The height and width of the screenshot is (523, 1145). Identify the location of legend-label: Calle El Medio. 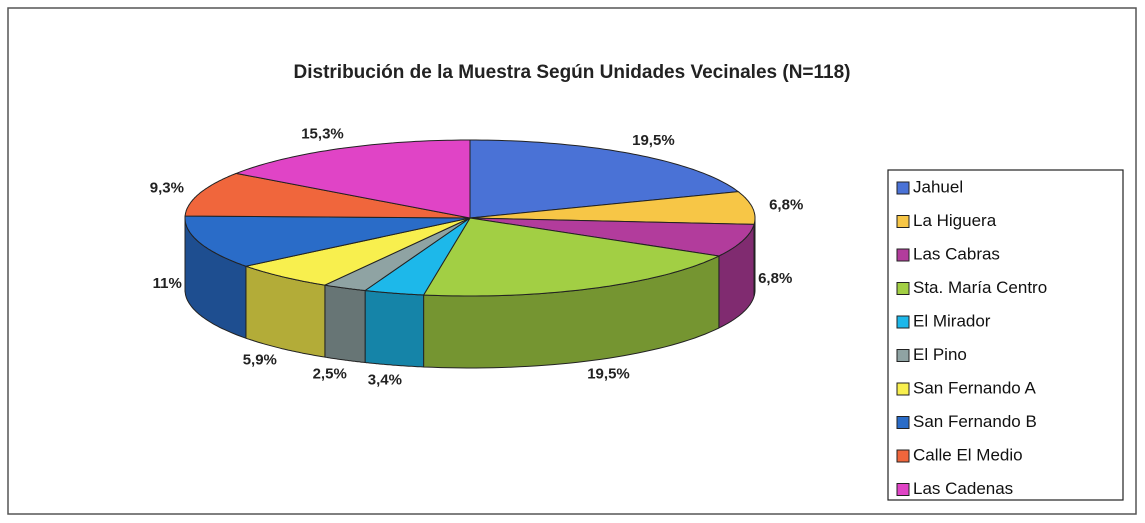
(968, 454).